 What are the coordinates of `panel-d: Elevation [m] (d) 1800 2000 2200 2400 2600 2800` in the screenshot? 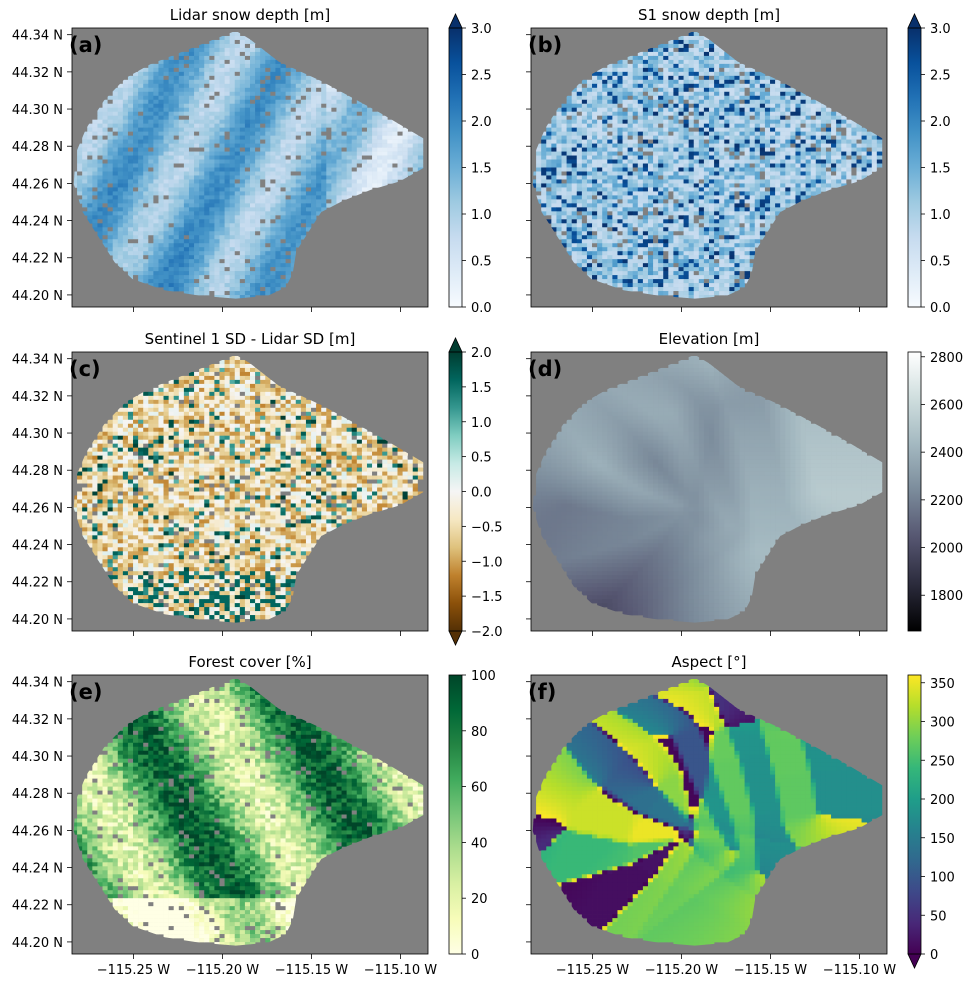 It's located at (744, 483).